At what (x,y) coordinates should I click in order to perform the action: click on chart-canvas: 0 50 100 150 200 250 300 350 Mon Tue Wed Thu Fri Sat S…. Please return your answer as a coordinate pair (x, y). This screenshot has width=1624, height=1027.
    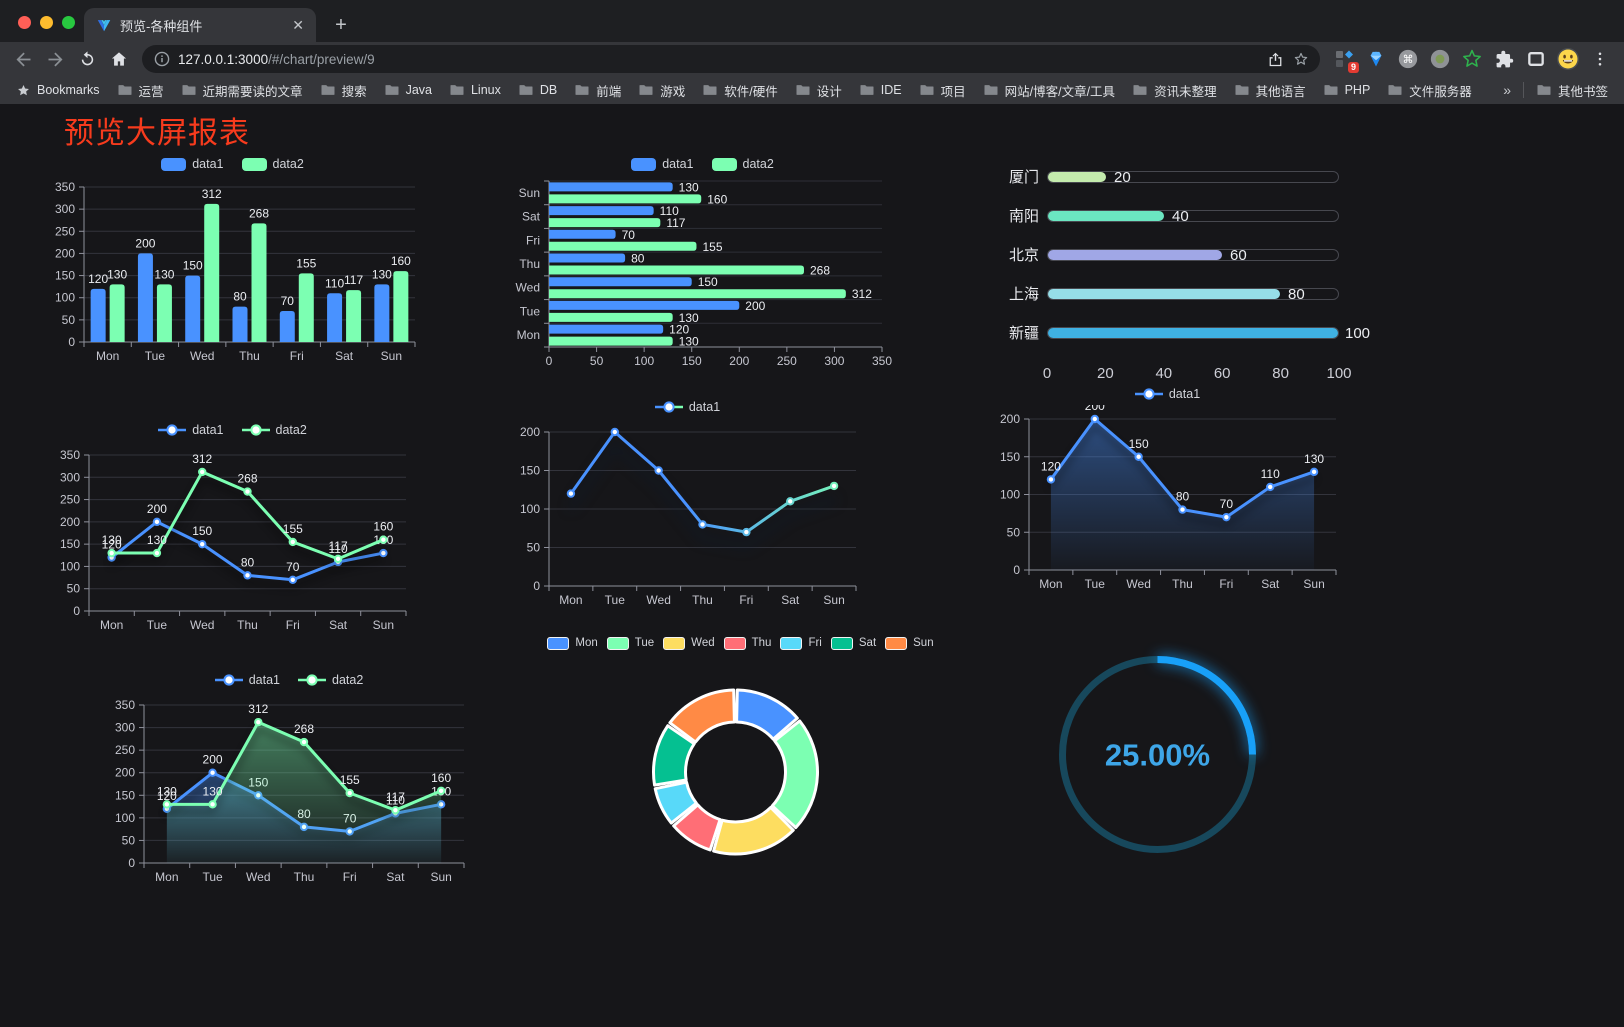
    Looking at the image, I should click on (233, 540).